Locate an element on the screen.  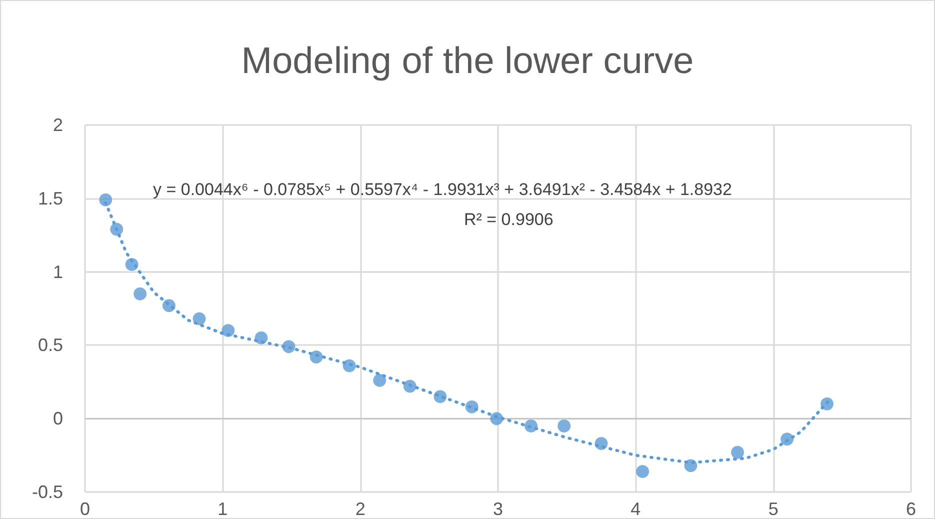
y-tick-label: 0.5 is located at coordinates (50, 345).